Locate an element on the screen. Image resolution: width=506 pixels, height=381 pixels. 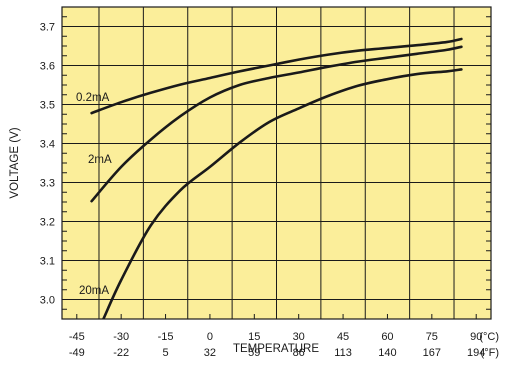
y-tick-label: 3.2 is located at coordinates (47, 223).